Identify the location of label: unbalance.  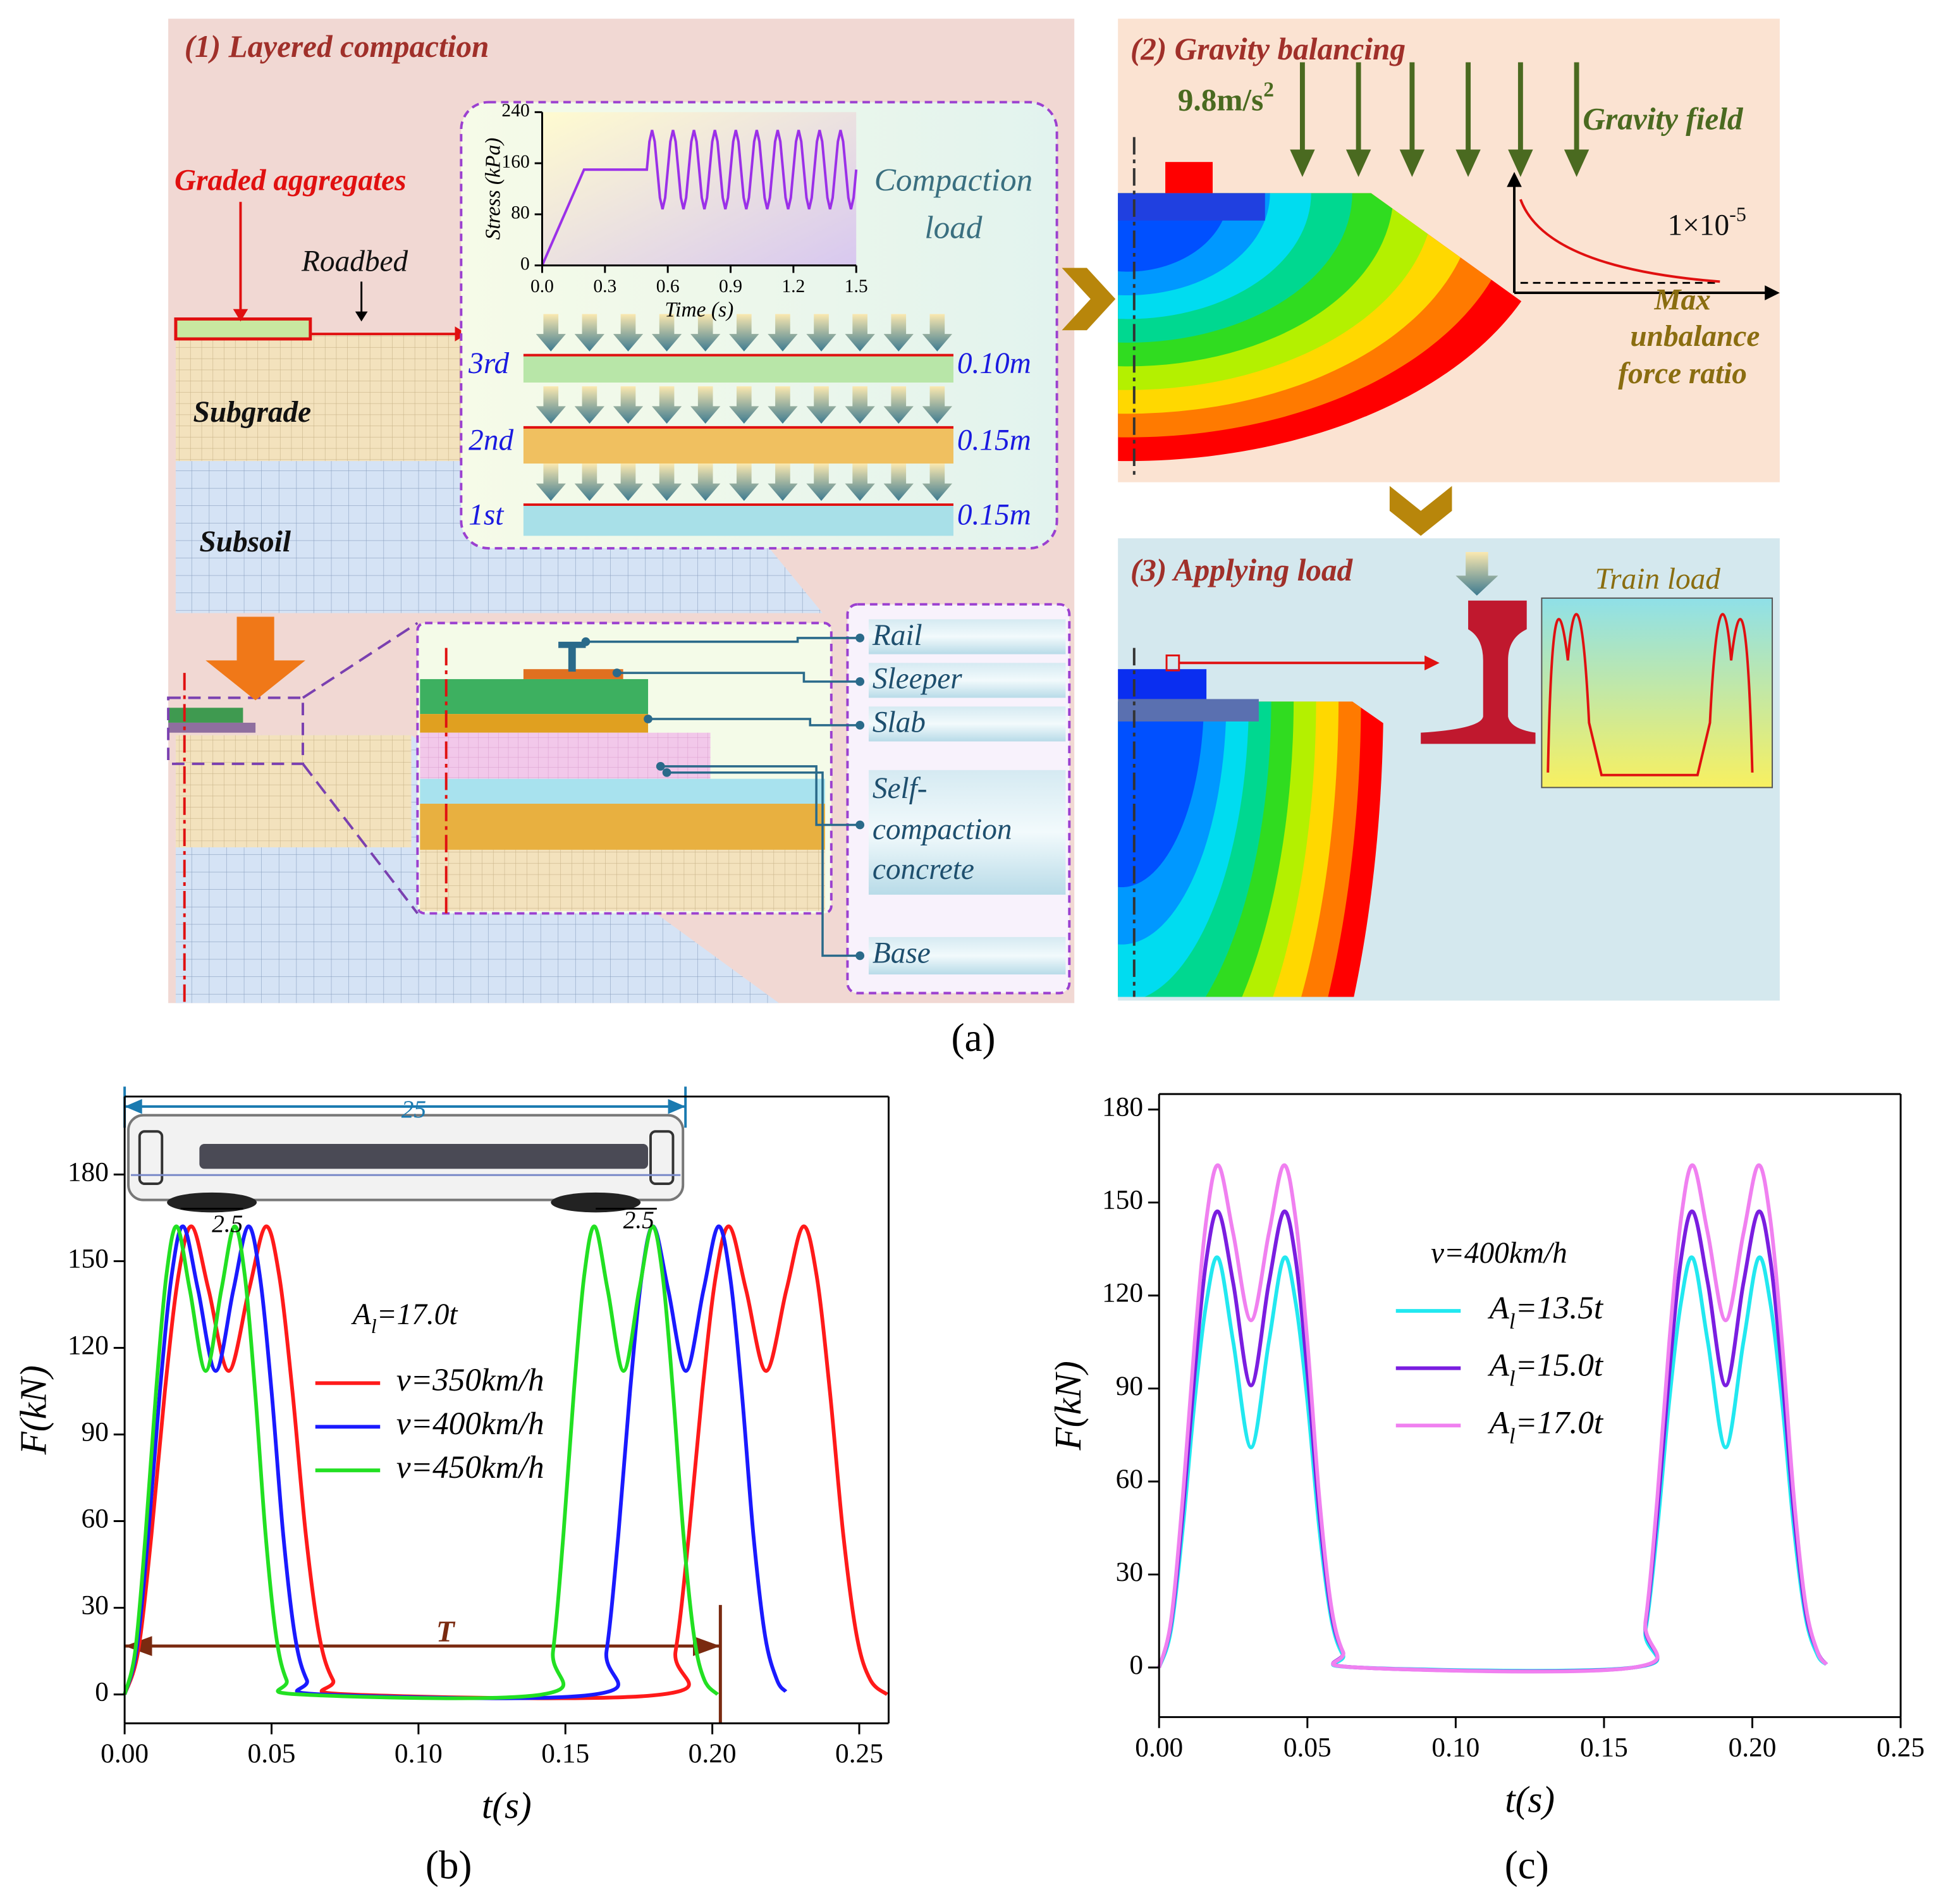
(1695, 336).